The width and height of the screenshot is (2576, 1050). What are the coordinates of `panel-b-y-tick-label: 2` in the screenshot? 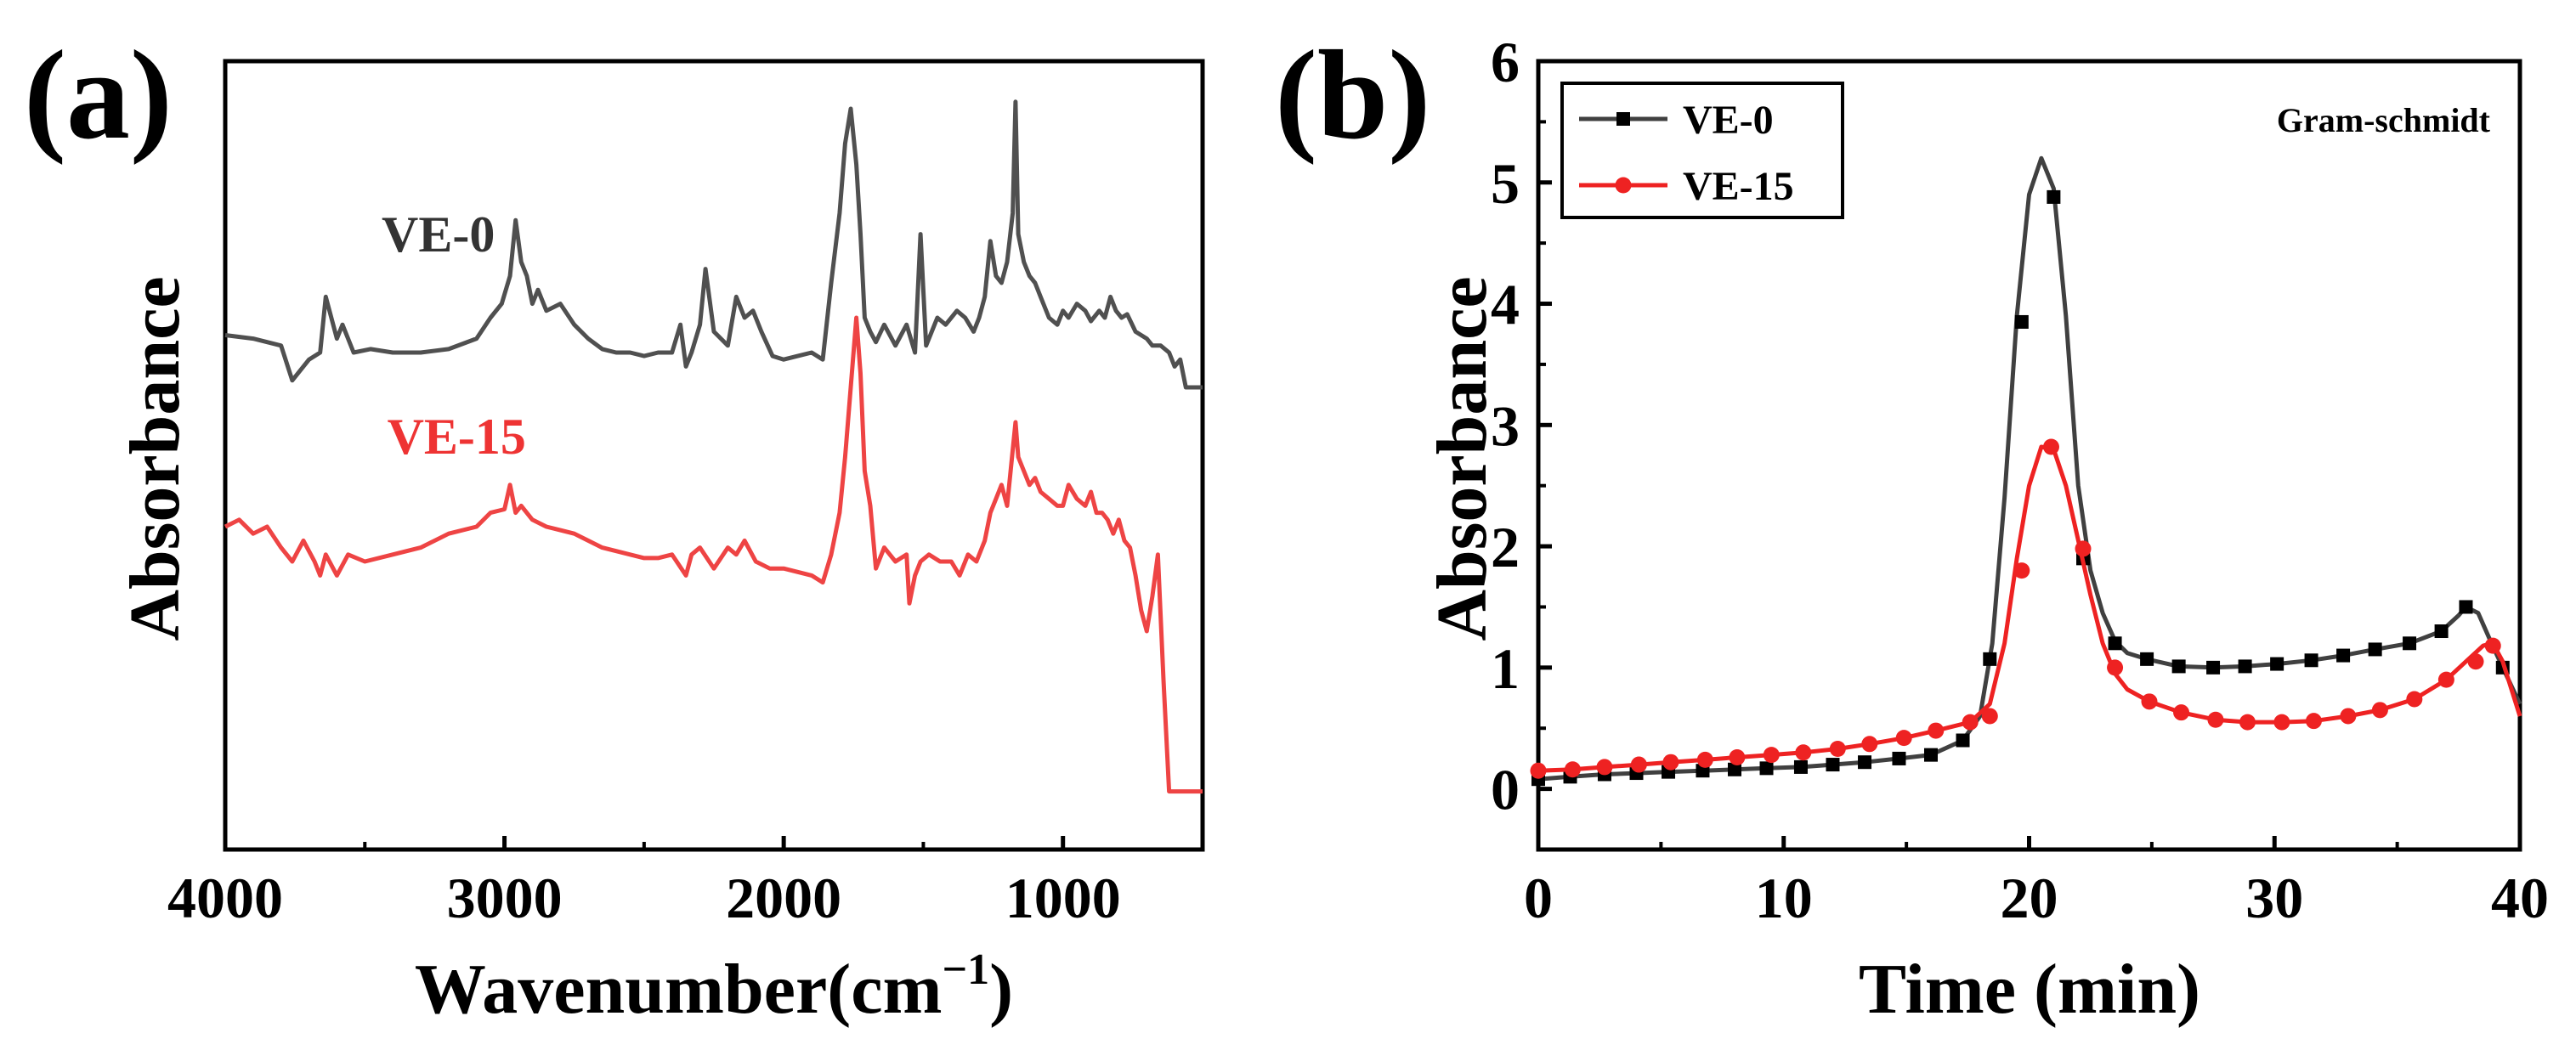 It's located at (1505, 547).